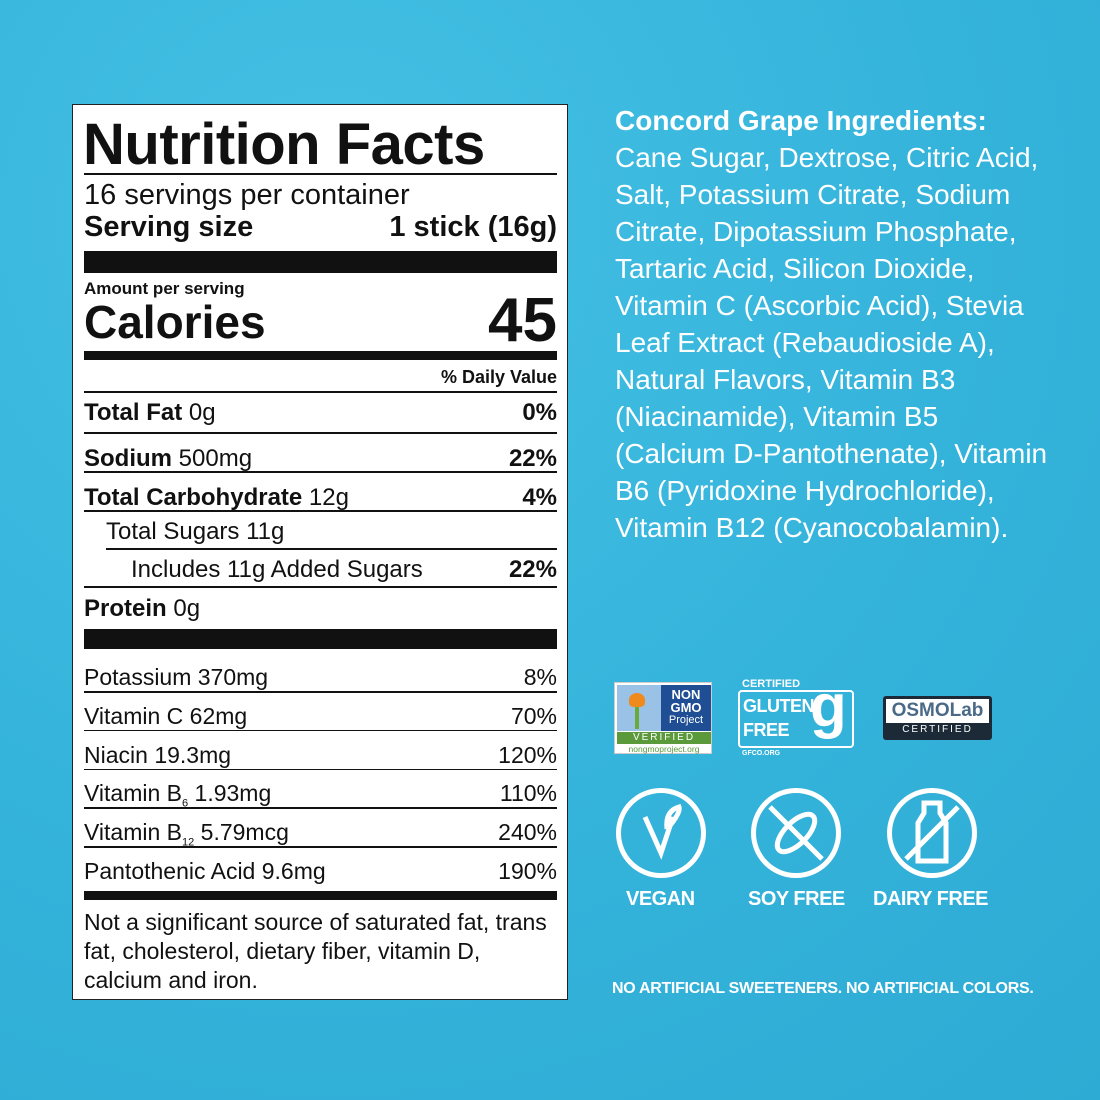 The image size is (1100, 1100). What do you see at coordinates (169, 227) in the screenshot?
I see `serving-size-label: Serving size` at bounding box center [169, 227].